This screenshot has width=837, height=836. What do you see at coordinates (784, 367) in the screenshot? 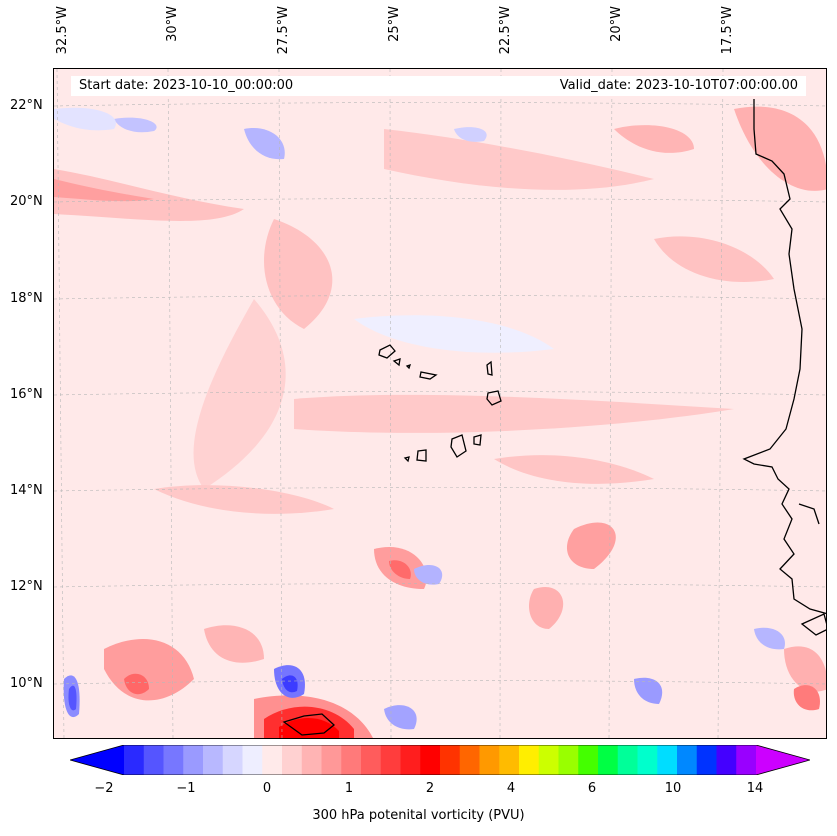
I see `coastline` at bounding box center [784, 367].